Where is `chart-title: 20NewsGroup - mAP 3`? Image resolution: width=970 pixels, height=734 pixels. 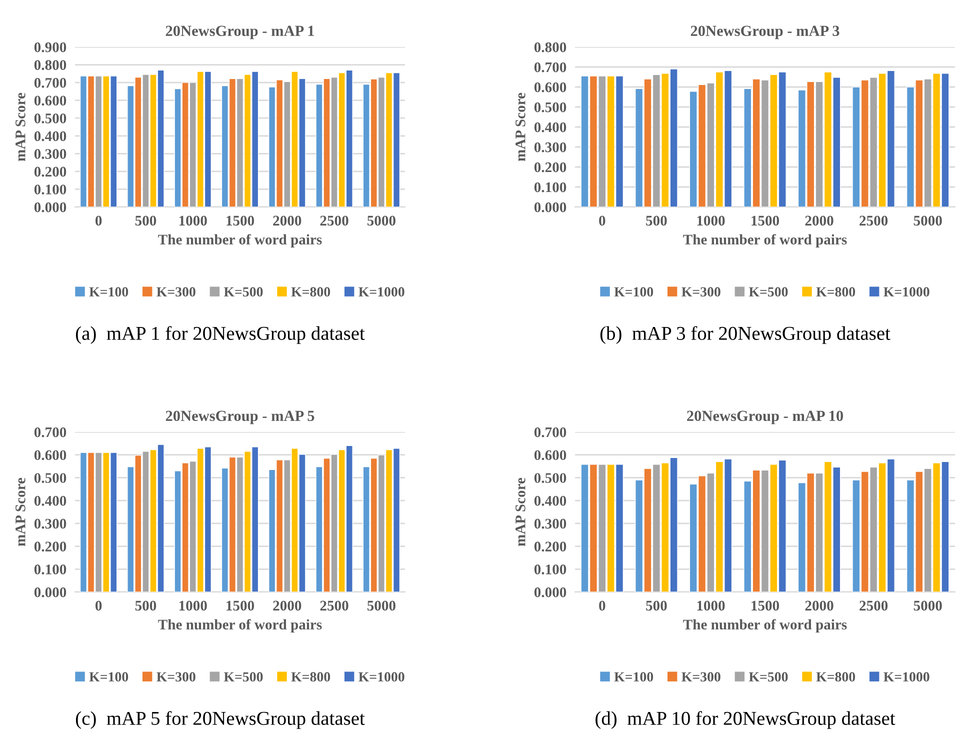
chart-title: 20NewsGroup - mAP 3 is located at coordinates (765, 33).